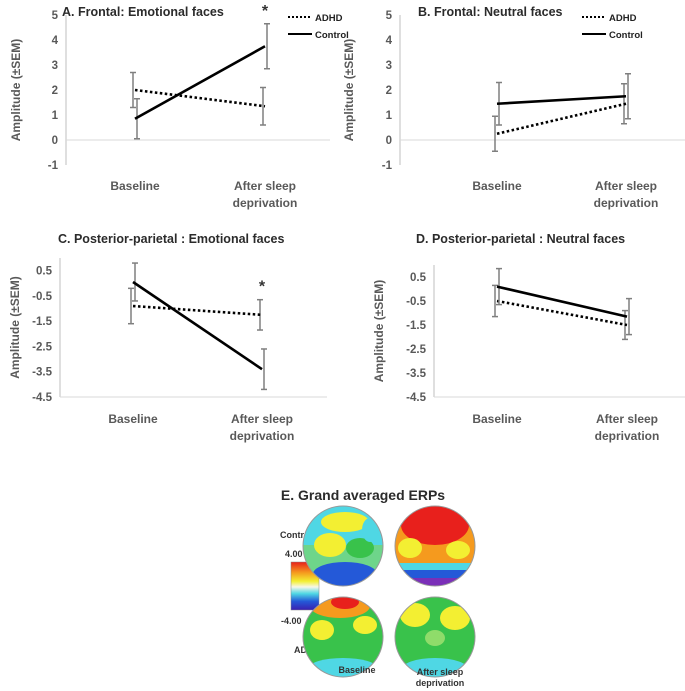  Describe the element at coordinates (435, 546) in the screenshot. I see `topomap-control-after` at that location.